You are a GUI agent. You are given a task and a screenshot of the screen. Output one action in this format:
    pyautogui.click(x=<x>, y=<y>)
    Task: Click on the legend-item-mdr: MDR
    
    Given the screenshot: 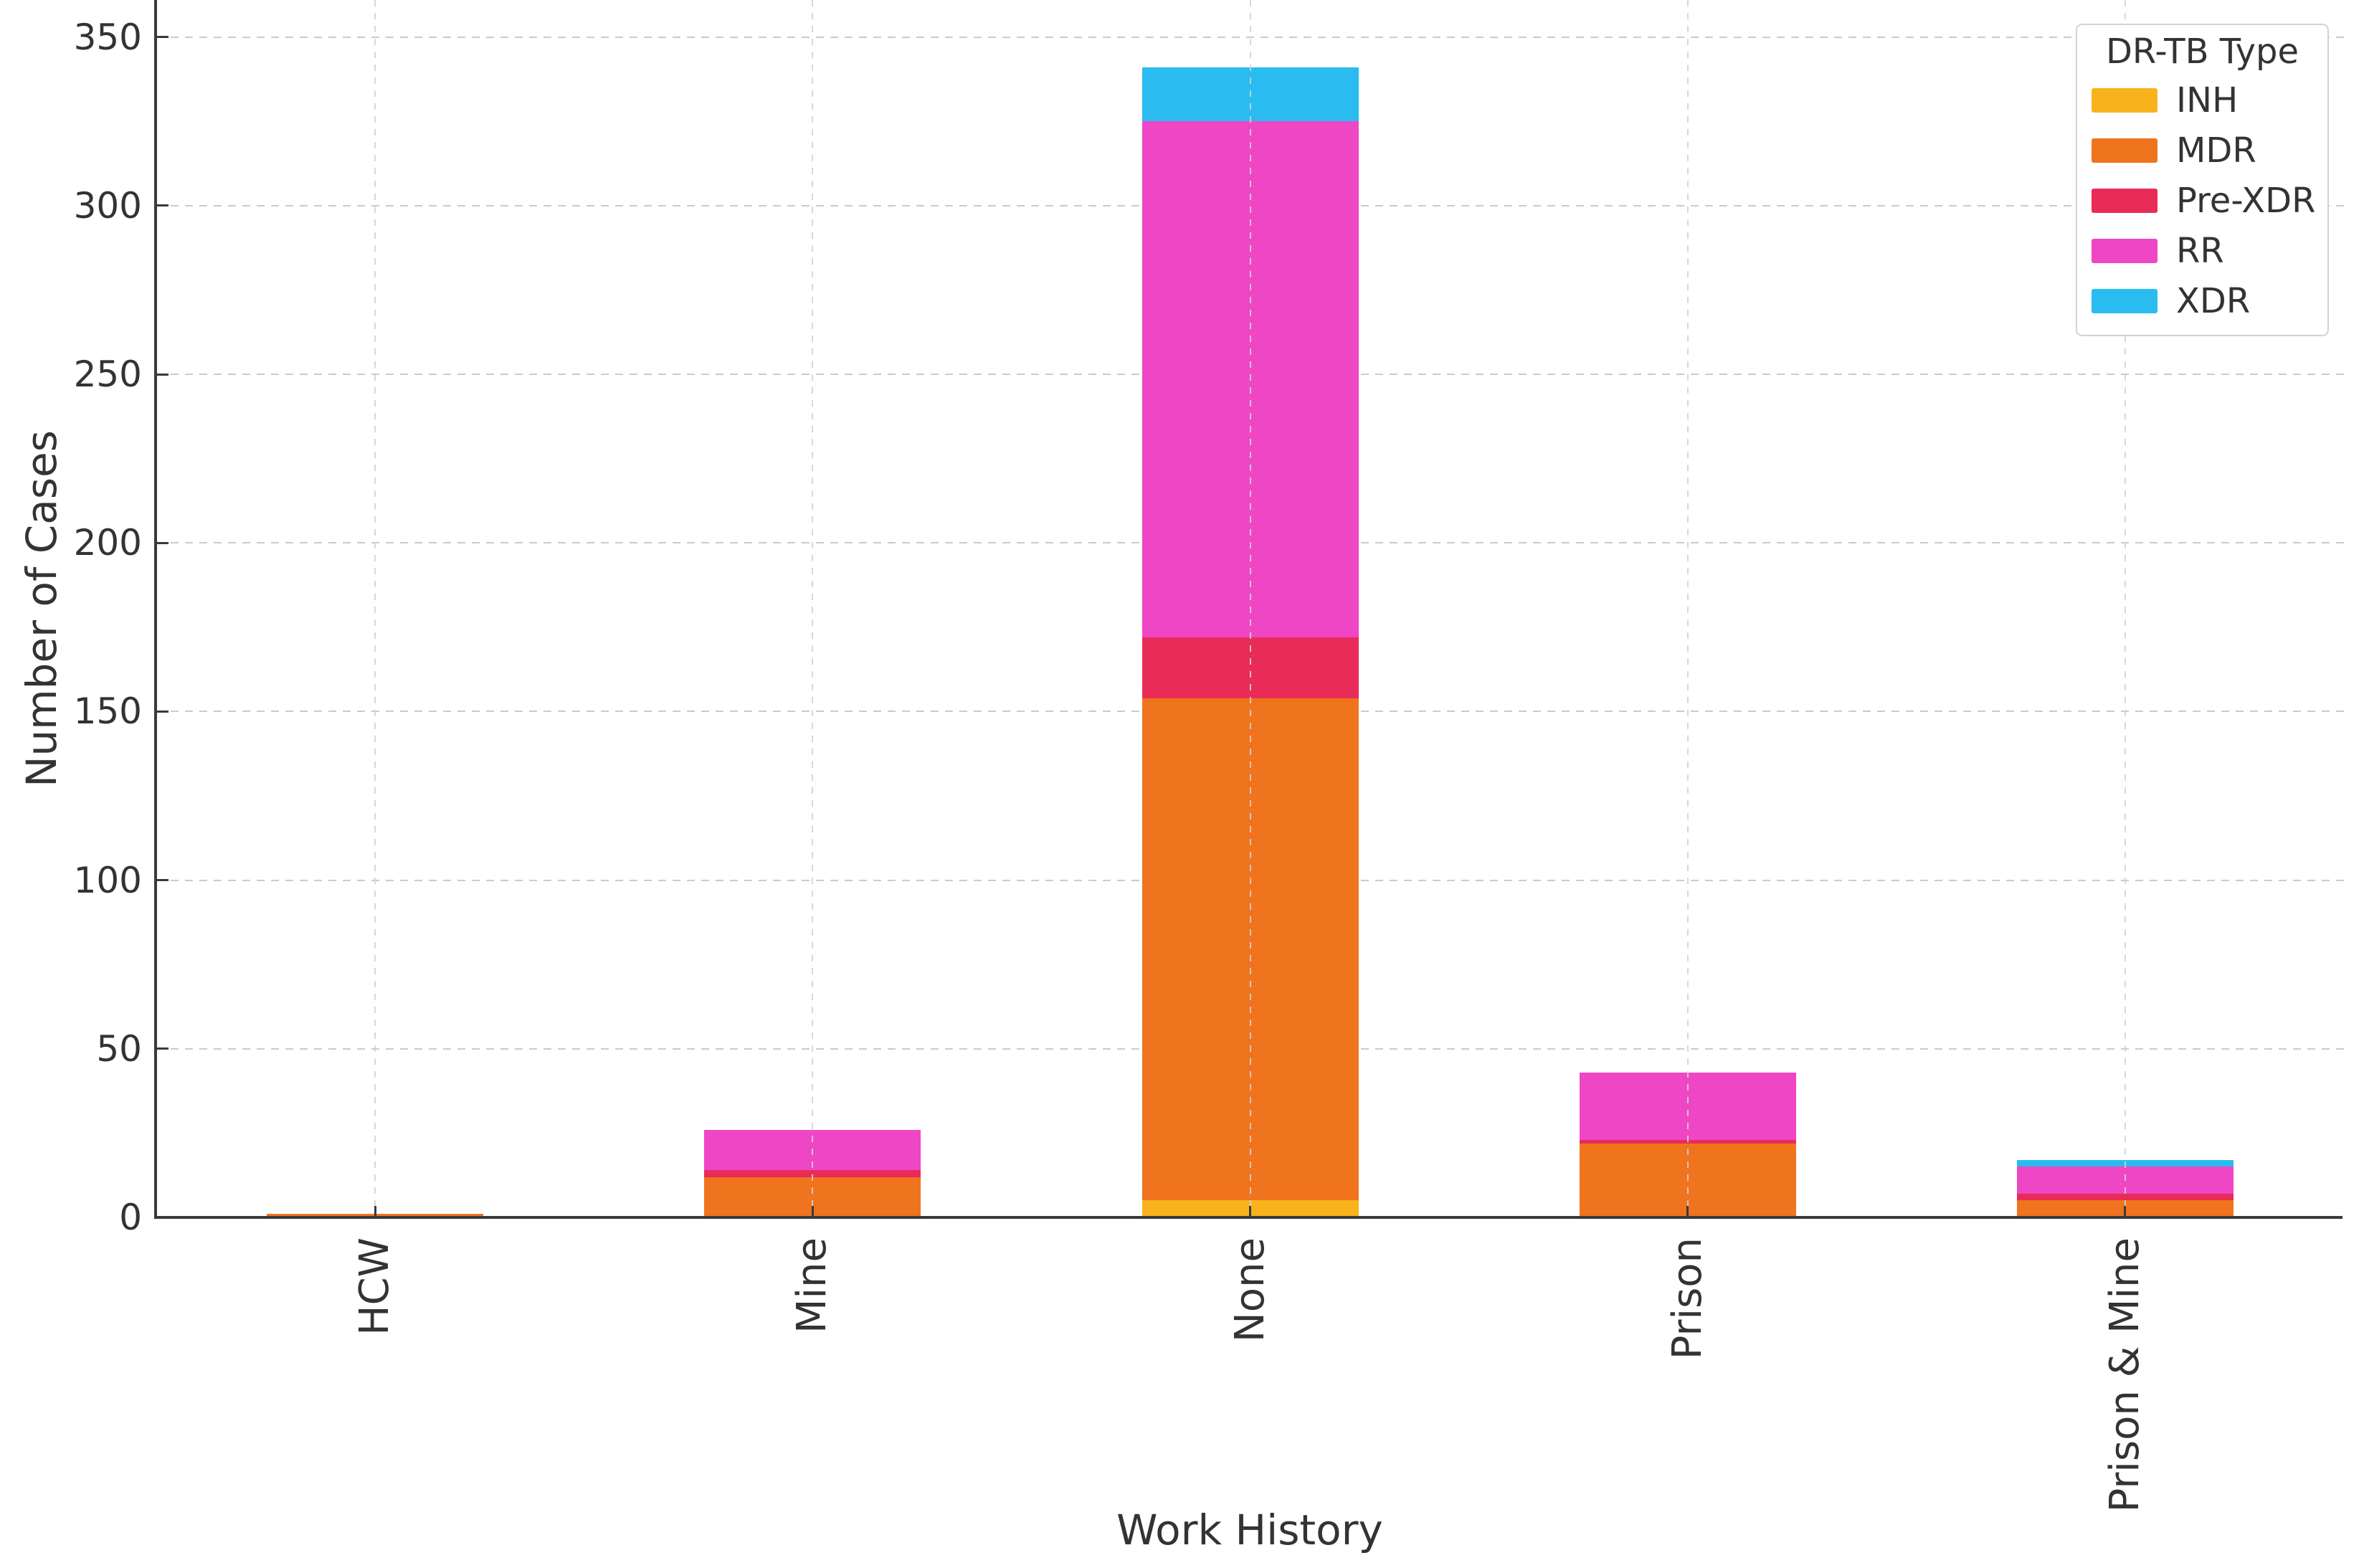 What is the action you would take?
    pyautogui.click(x=2202, y=150)
    